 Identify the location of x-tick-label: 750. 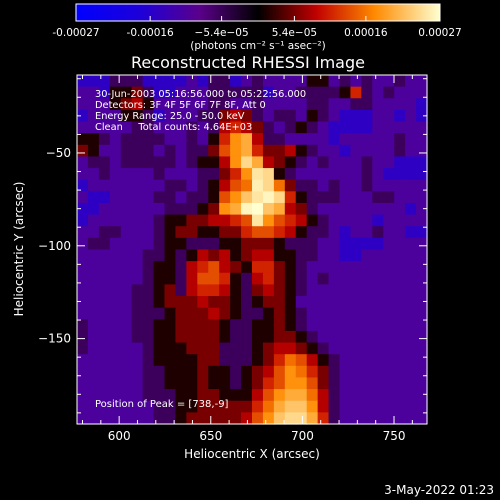
(394, 436).